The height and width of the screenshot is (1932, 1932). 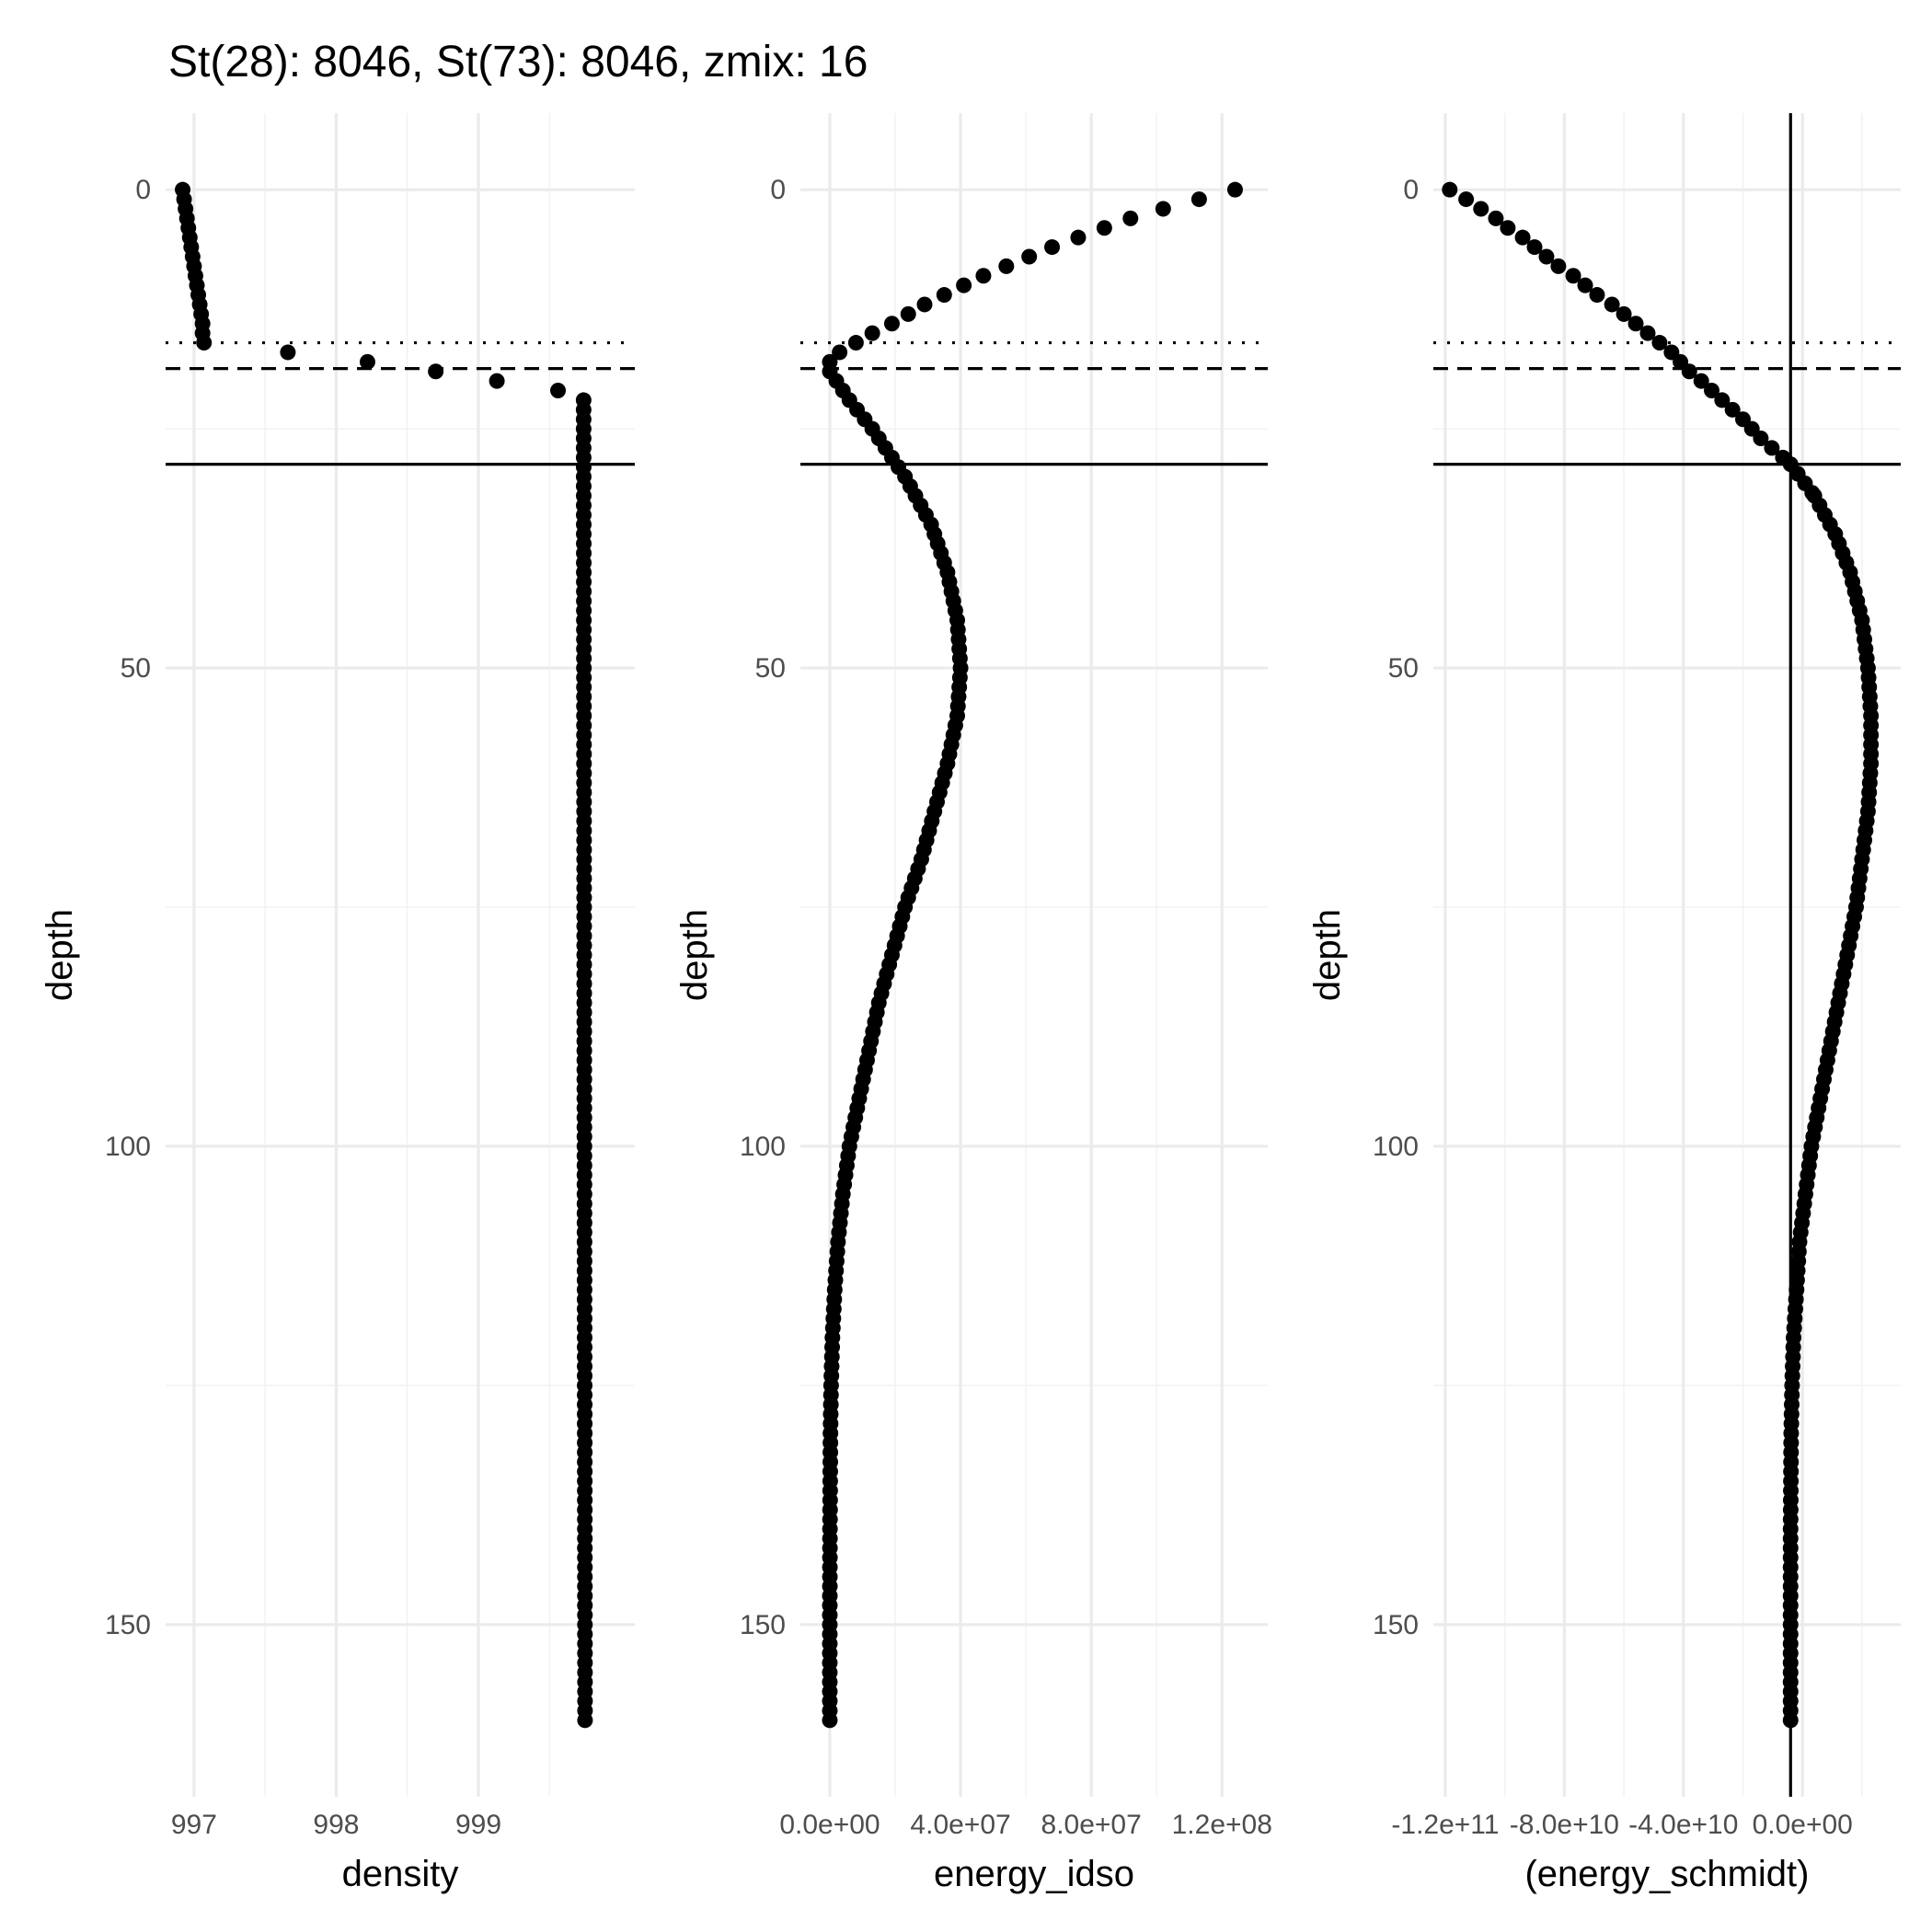 I want to click on x-tick-label: 1.2e+08, so click(x=1222, y=1825).